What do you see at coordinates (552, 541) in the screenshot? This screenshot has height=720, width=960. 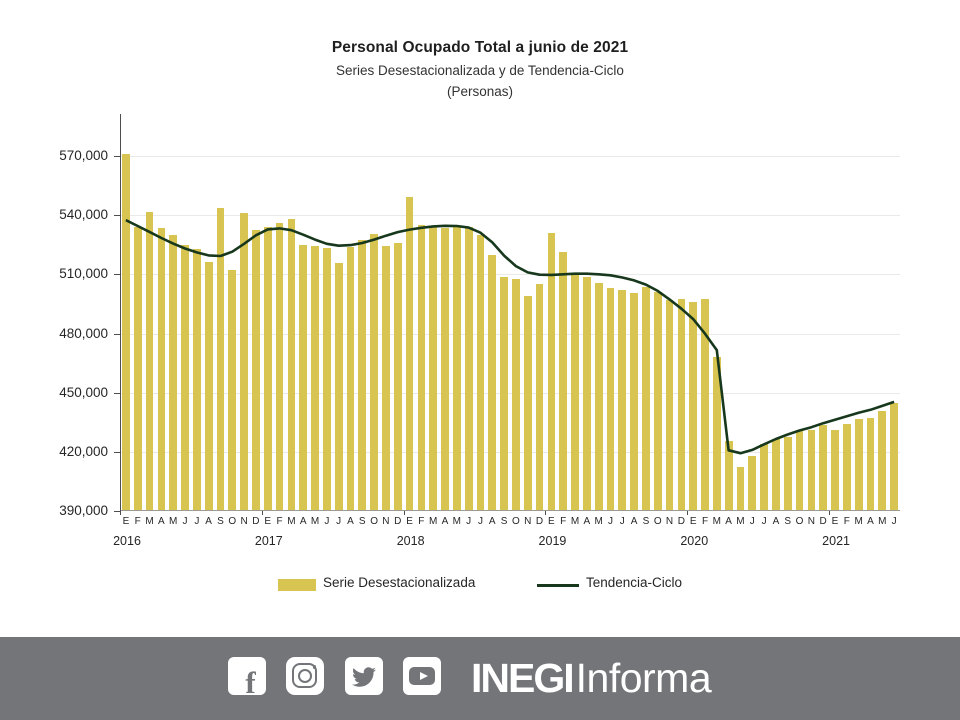 I see `x-axis-year-label: 2019` at bounding box center [552, 541].